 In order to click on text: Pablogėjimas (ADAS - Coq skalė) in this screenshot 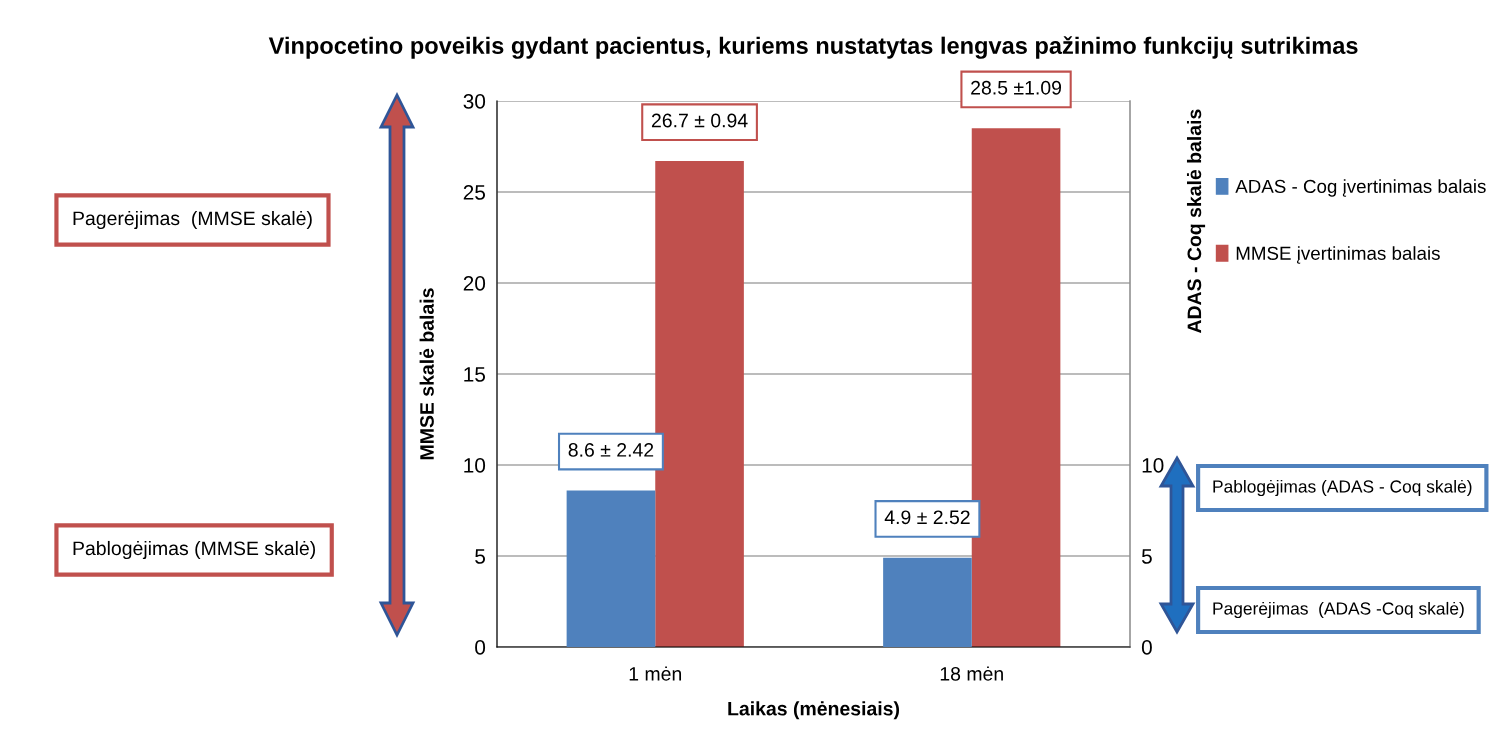, I will do `click(1342, 488)`.